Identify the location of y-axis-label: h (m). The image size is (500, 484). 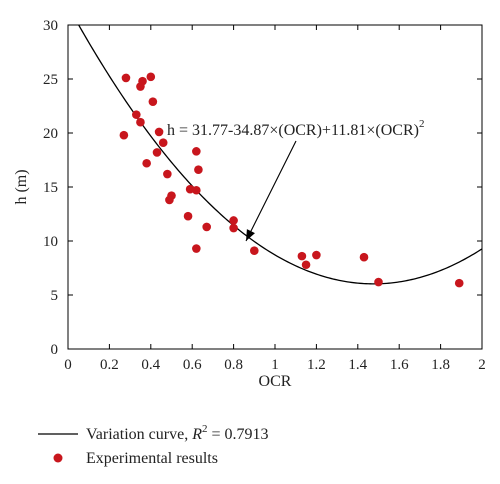
(21, 186).